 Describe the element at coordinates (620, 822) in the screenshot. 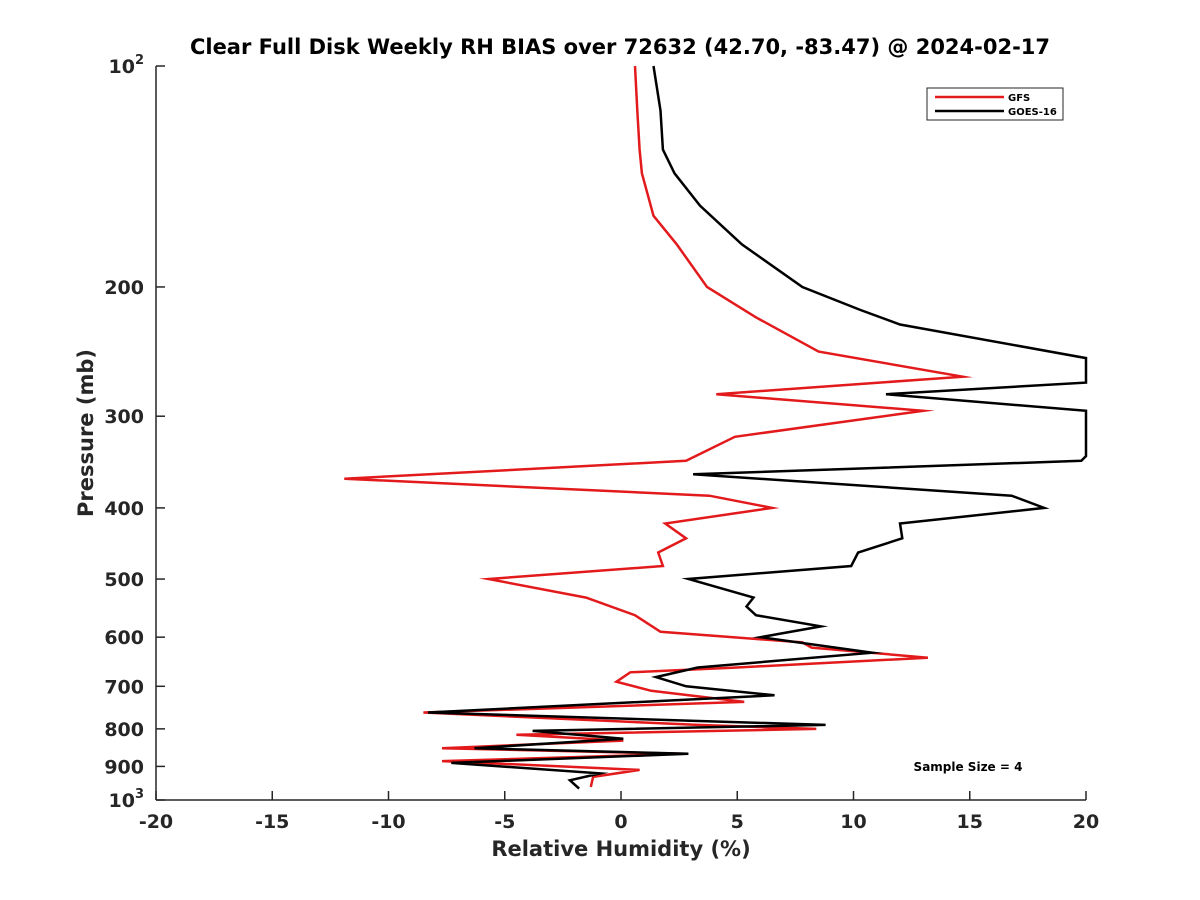

I see `x-tick-label: 0` at that location.